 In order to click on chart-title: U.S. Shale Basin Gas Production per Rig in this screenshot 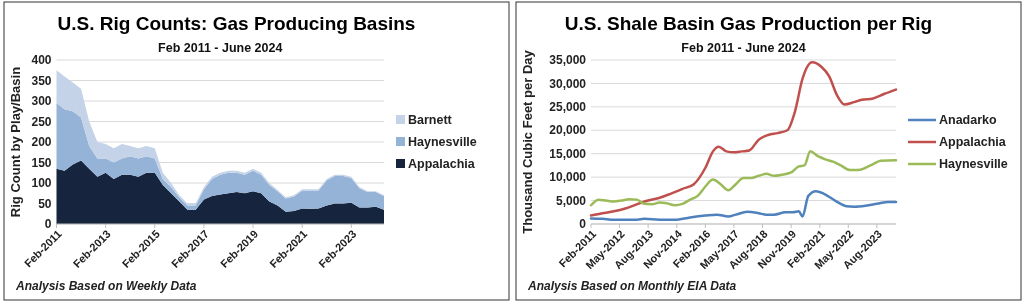, I will do `click(748, 23)`.